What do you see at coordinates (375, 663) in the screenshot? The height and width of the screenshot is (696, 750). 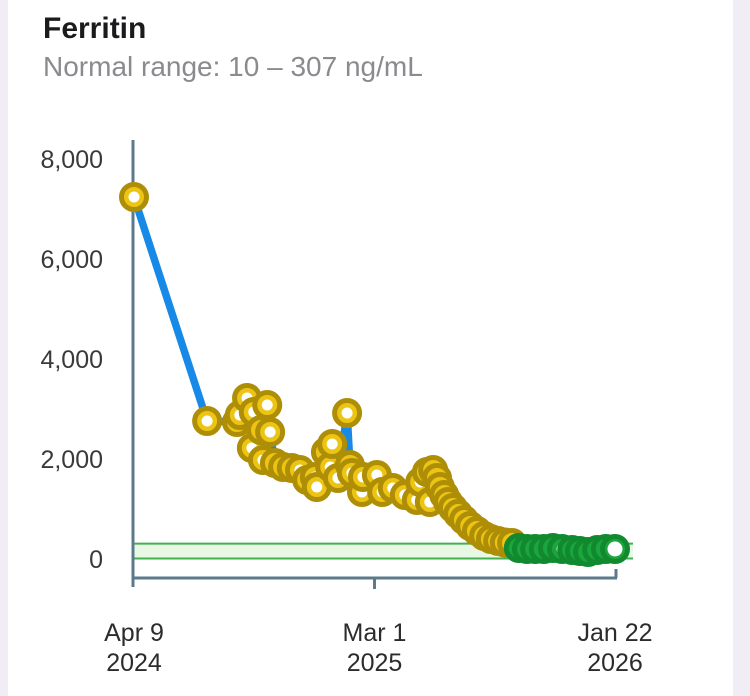 I see `x-tick-label-year: 2025` at bounding box center [375, 663].